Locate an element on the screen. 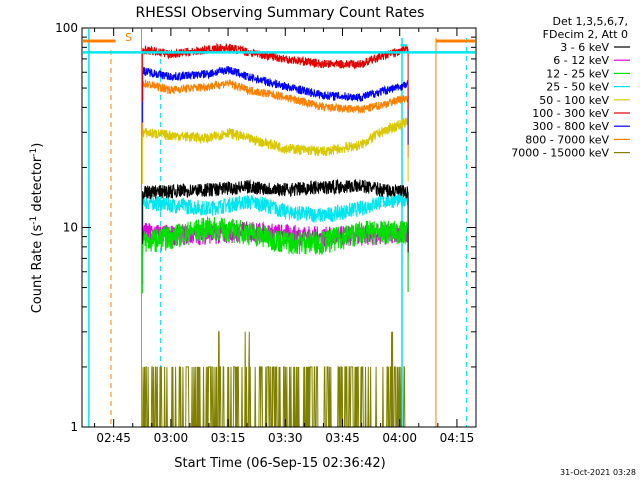 The width and height of the screenshot is (640, 480). y-tick-label: 10 is located at coordinates (70, 228).